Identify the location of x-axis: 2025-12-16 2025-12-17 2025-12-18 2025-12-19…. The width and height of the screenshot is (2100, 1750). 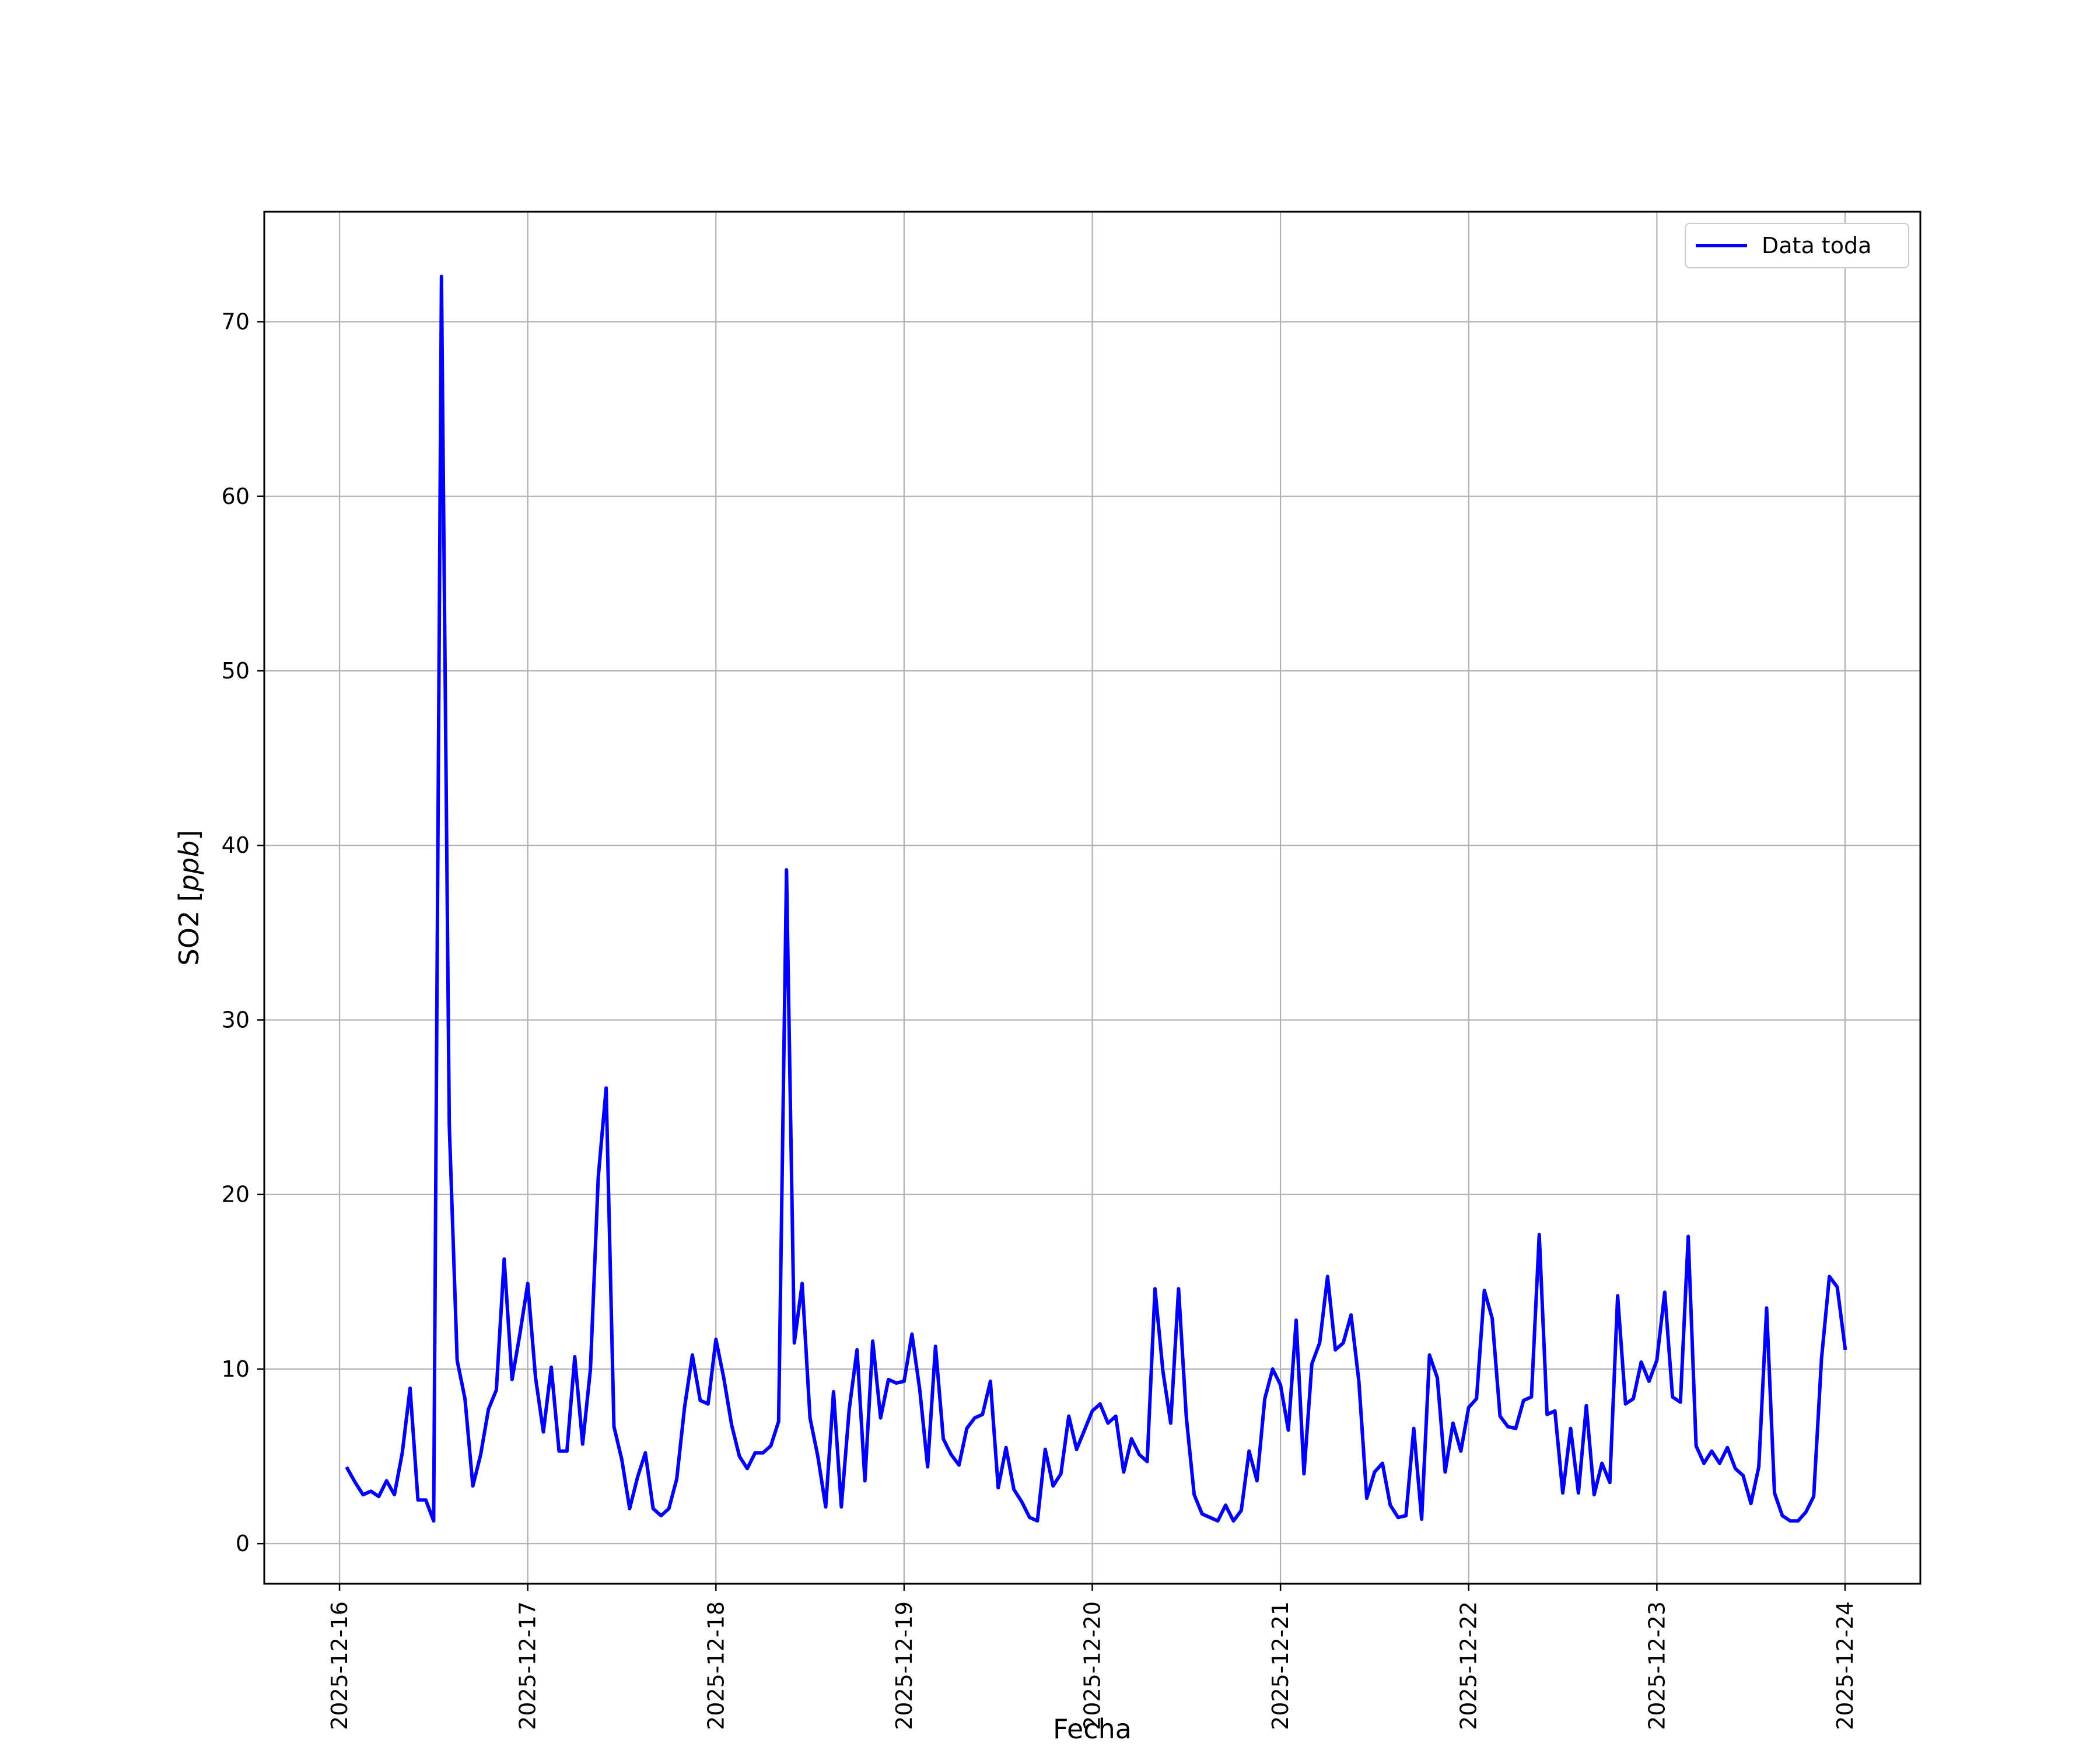
(1092, 1657).